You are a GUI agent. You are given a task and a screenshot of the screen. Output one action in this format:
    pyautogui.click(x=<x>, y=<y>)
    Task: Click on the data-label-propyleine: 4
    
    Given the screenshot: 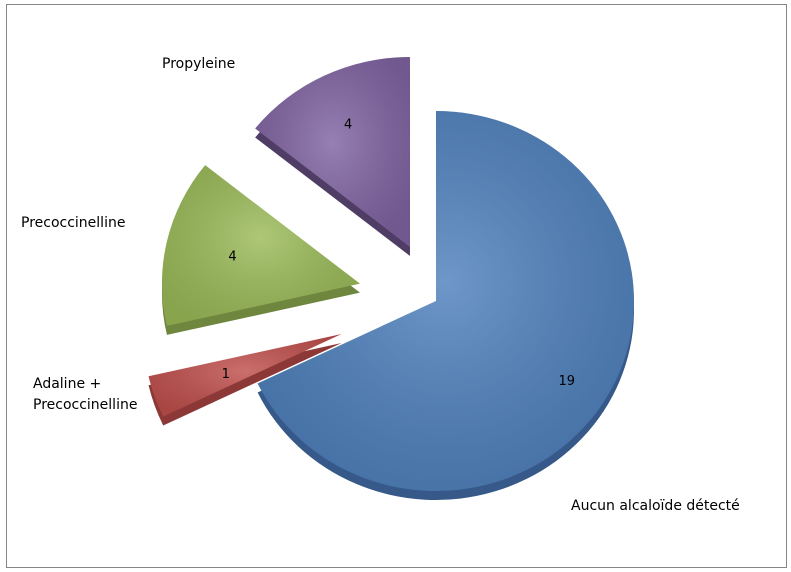 What is the action you would take?
    pyautogui.click(x=348, y=125)
    